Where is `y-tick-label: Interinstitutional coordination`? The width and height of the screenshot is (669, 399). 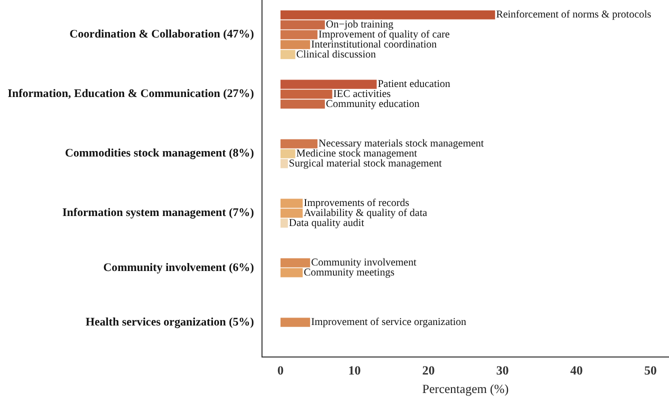
y-tick-label: Interinstitutional coordination is located at coordinates (374, 44).